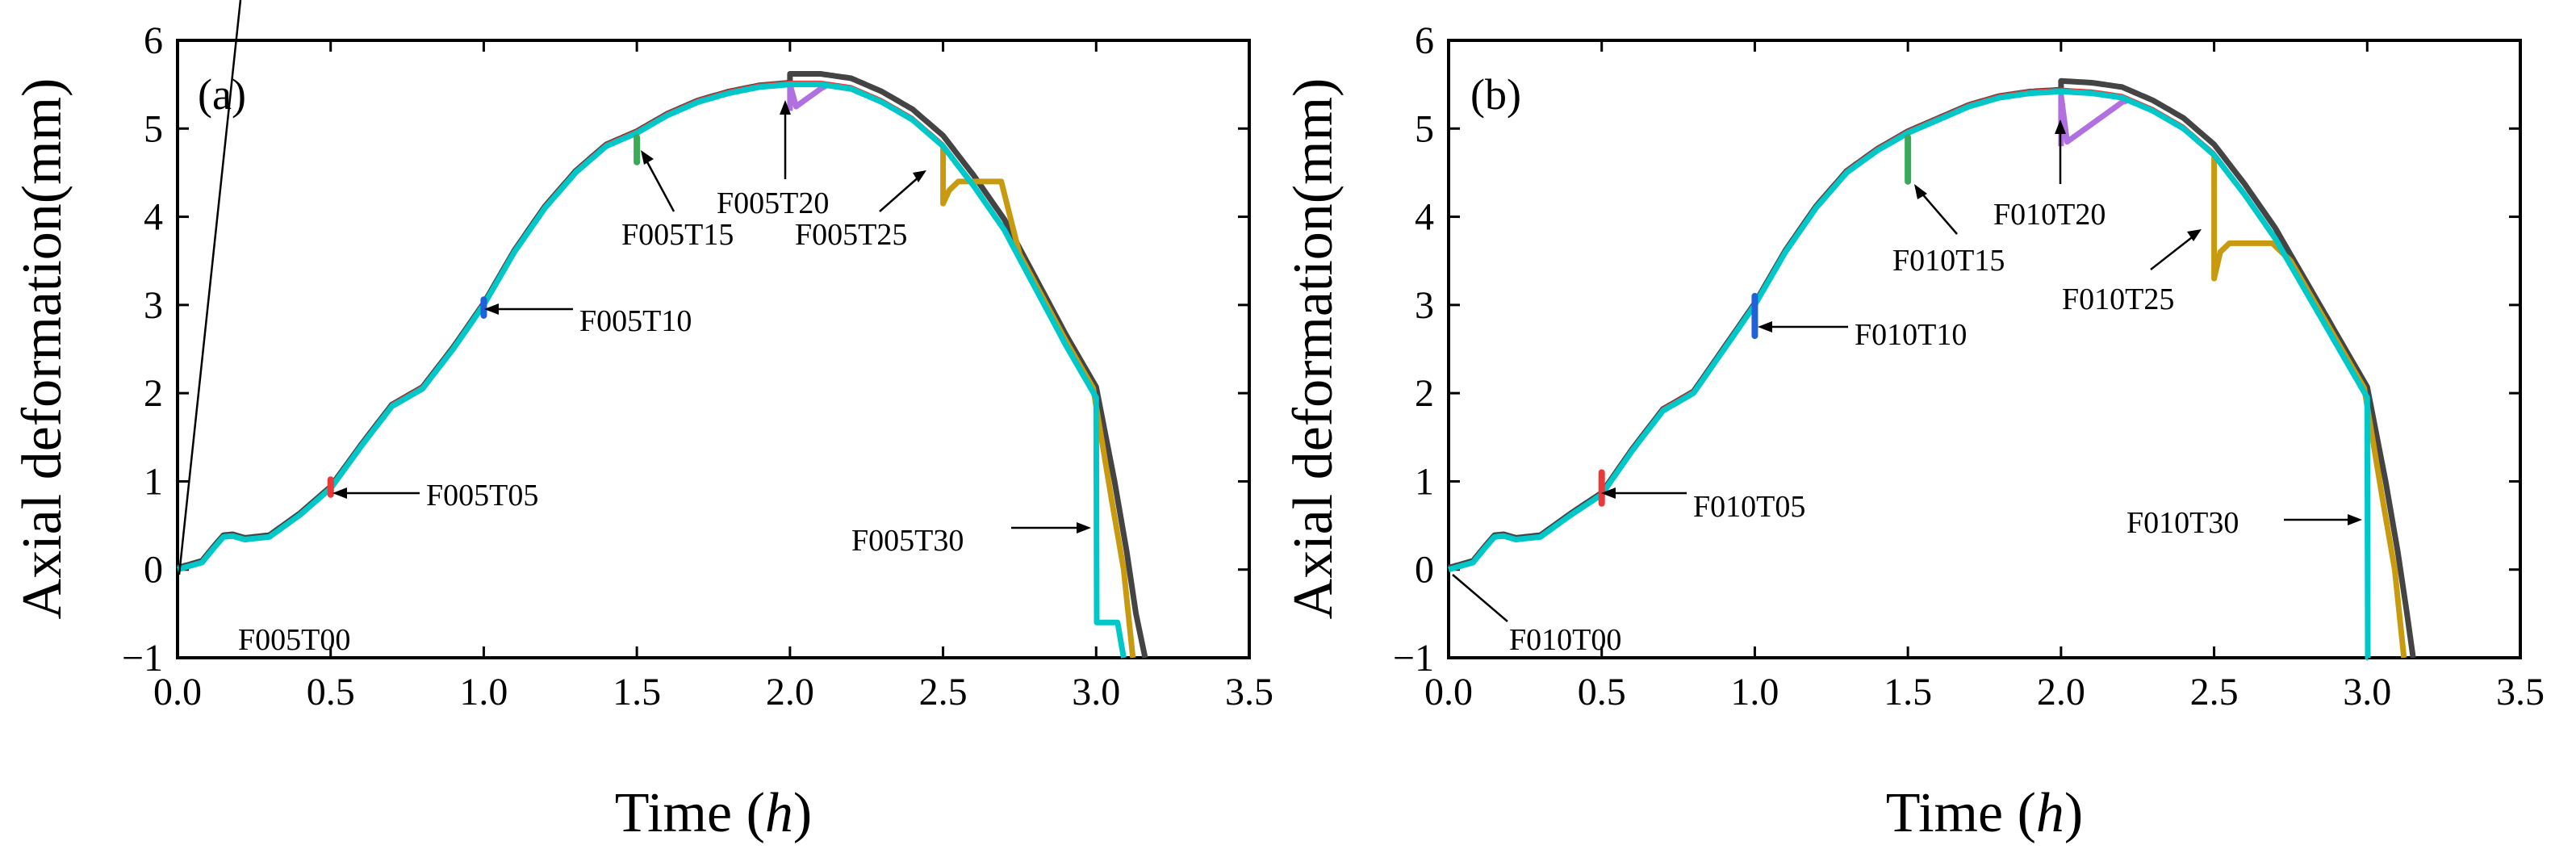 The height and width of the screenshot is (866, 2576). Describe the element at coordinates (2049, 175) in the screenshot. I see `panel-b-annotation-f010t20: F010T20` at that location.